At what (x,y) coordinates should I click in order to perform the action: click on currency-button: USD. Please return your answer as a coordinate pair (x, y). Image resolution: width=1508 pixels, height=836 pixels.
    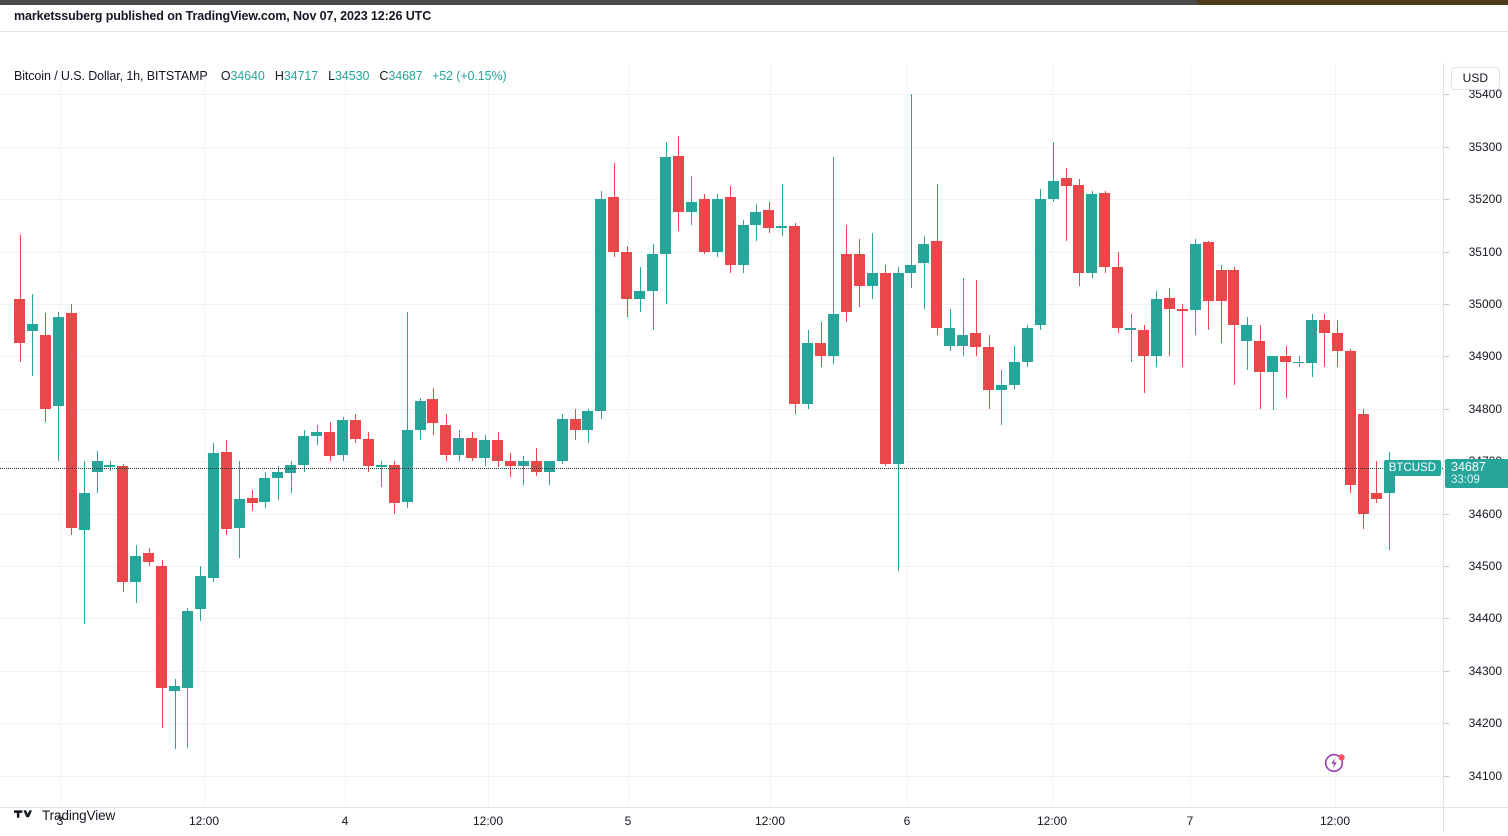
    Looking at the image, I should click on (1475, 78).